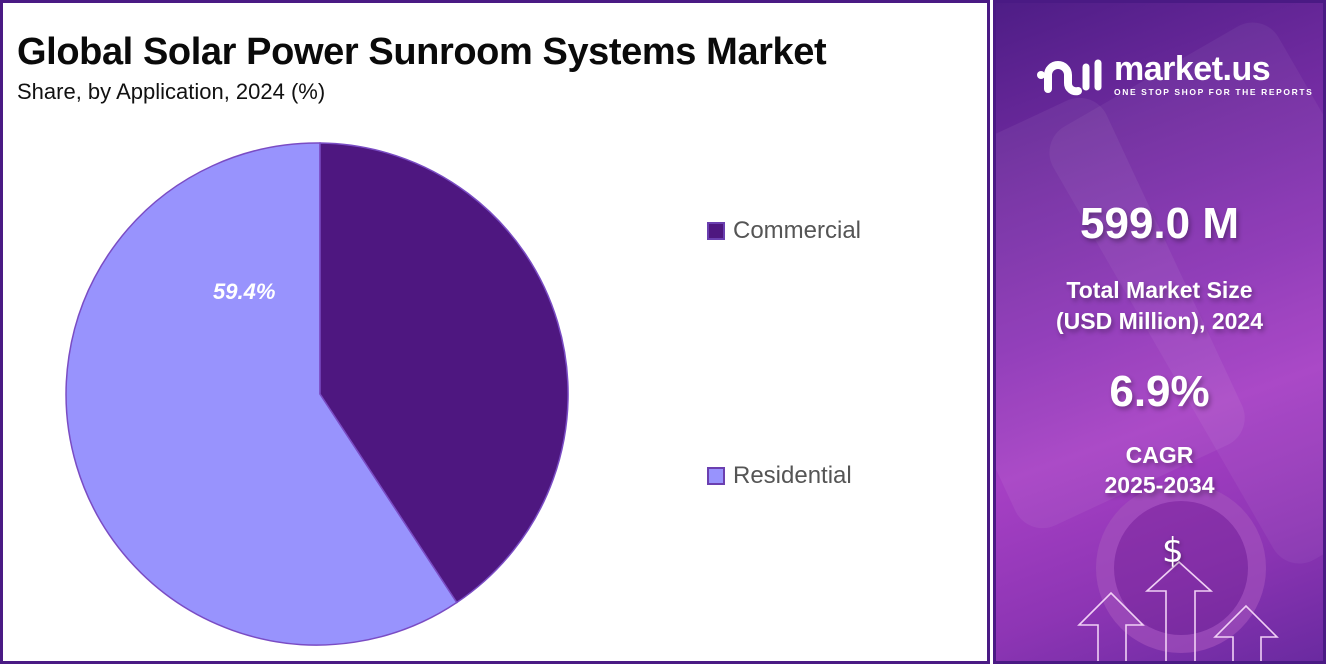 The height and width of the screenshot is (664, 1326). Describe the element at coordinates (1159, 455) in the screenshot. I see `cagr-label-line1: CAGR` at that location.